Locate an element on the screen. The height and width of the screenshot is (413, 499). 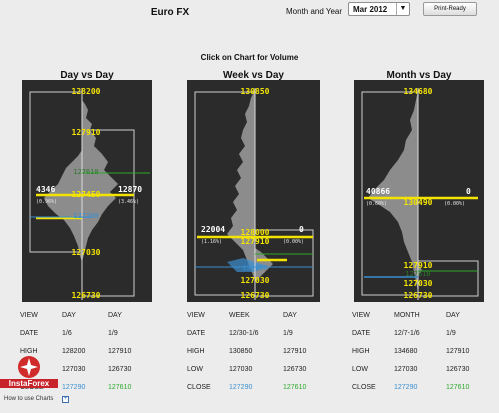
panel-title-day-vs-day: Day vs Day is located at coordinates (87, 75).